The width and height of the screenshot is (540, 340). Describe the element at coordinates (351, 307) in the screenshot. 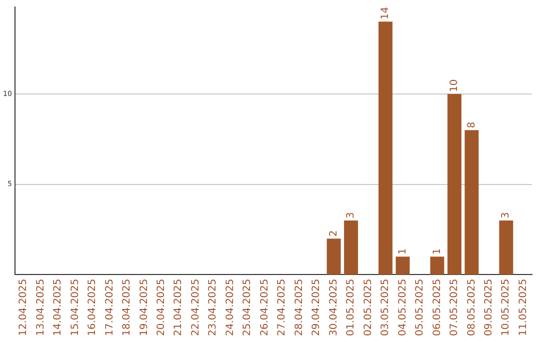

I see `x-tick-label: 01.05.2025` at that location.